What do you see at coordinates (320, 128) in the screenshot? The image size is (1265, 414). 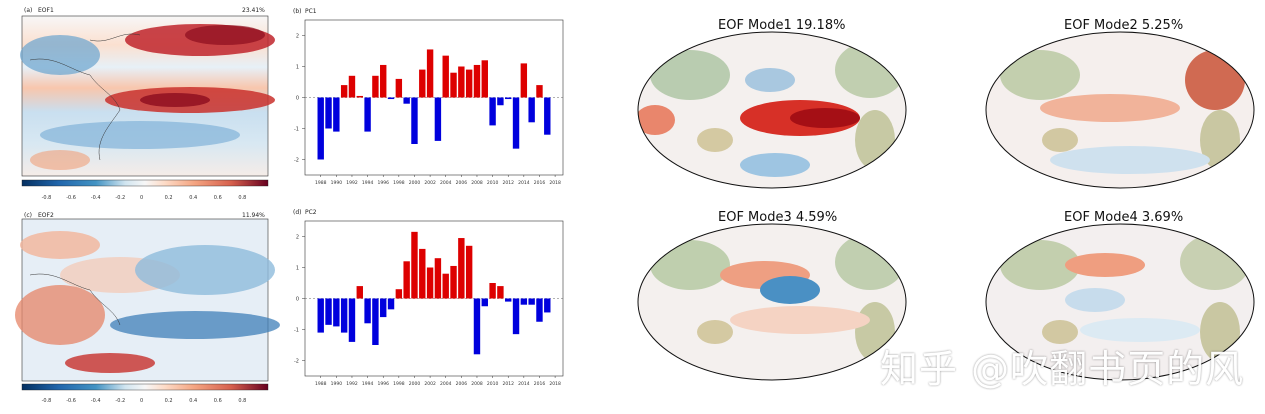 I see `bar-1988` at bounding box center [320, 128].